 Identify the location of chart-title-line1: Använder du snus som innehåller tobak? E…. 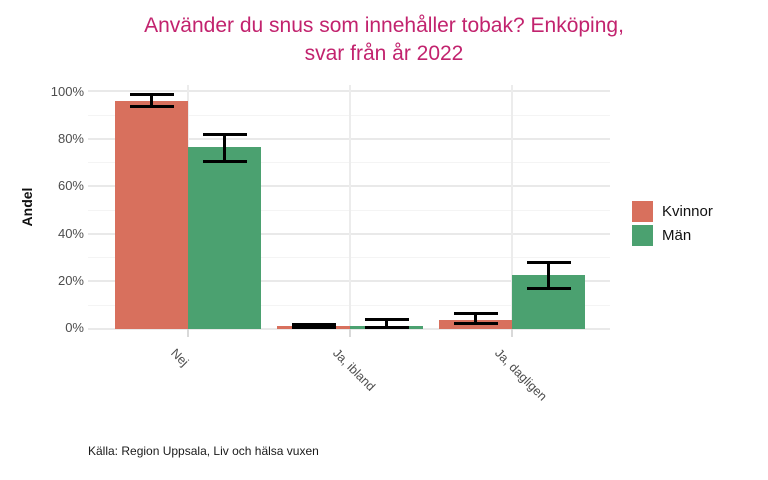
(384, 25).